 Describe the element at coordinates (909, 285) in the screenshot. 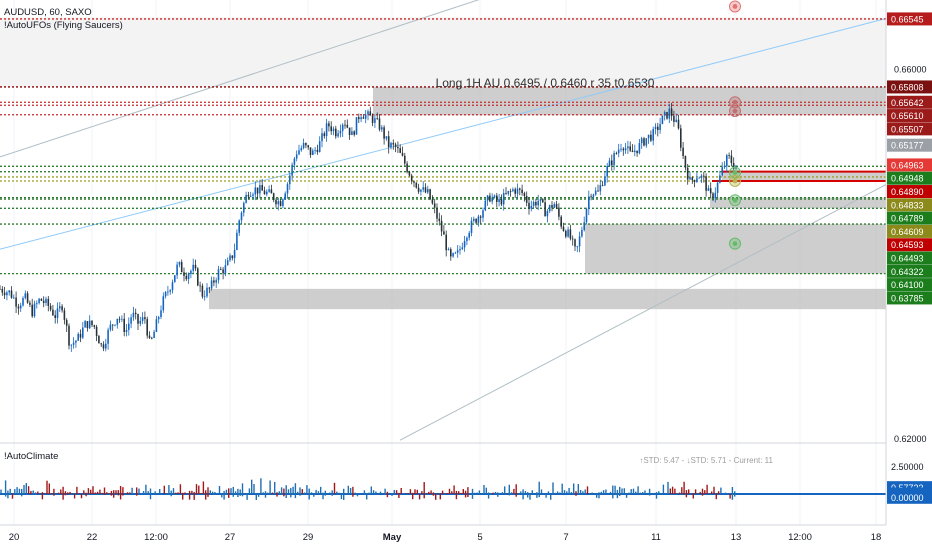

I see `price-level-badge: 0.64100` at that location.